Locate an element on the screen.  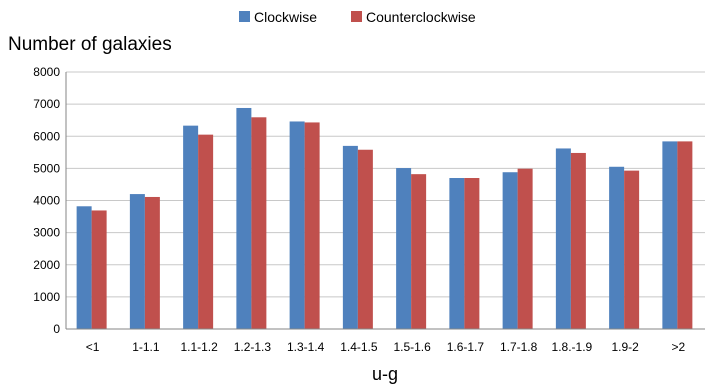
x-tick-label: 1.2-1.3 is located at coordinates (253, 347).